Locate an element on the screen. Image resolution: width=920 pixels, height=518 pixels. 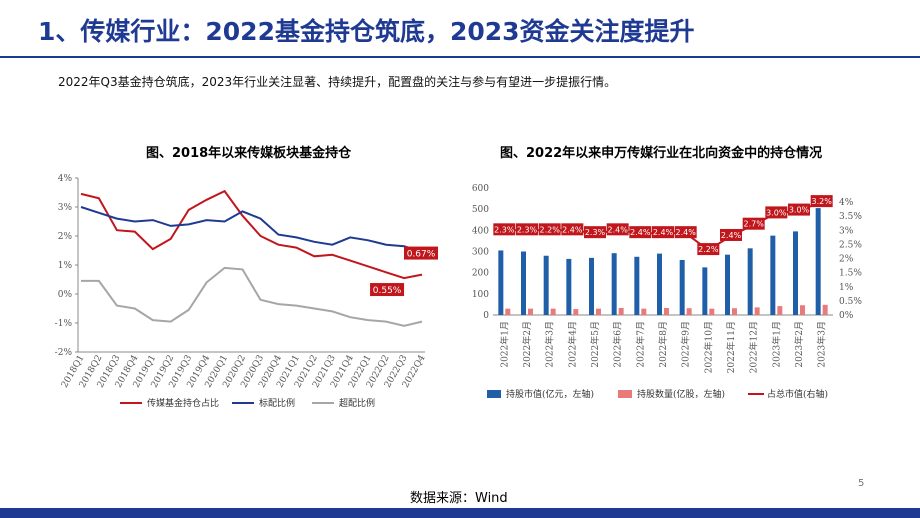
chart1-title: 图、2018年以来传媒板块基金持仓 is located at coordinates (249, 153).